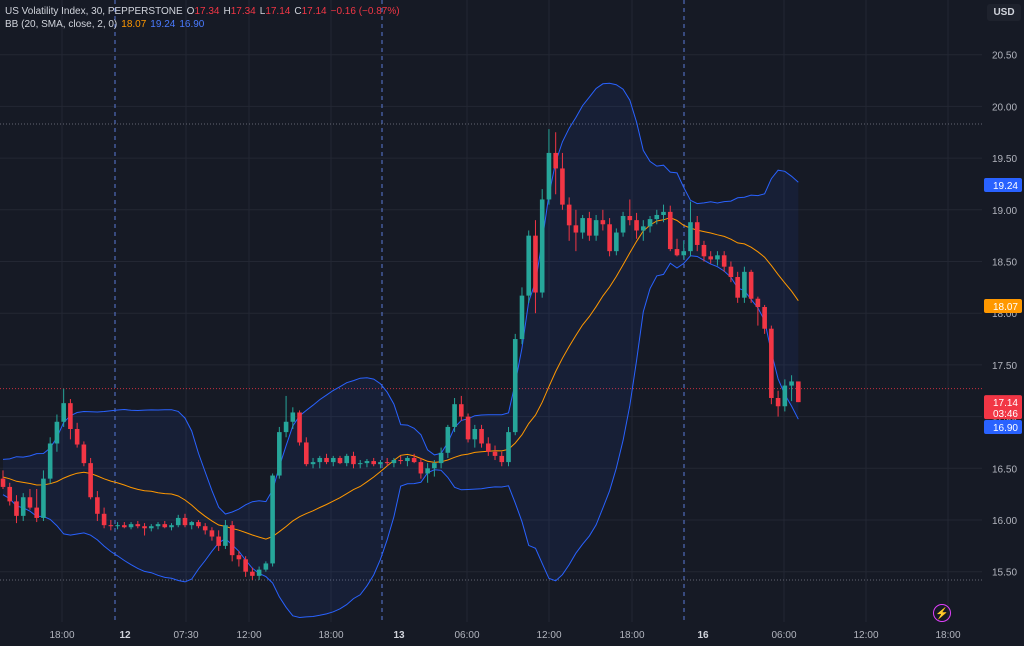  I want to click on flash-icon: ⚡, so click(942, 613).